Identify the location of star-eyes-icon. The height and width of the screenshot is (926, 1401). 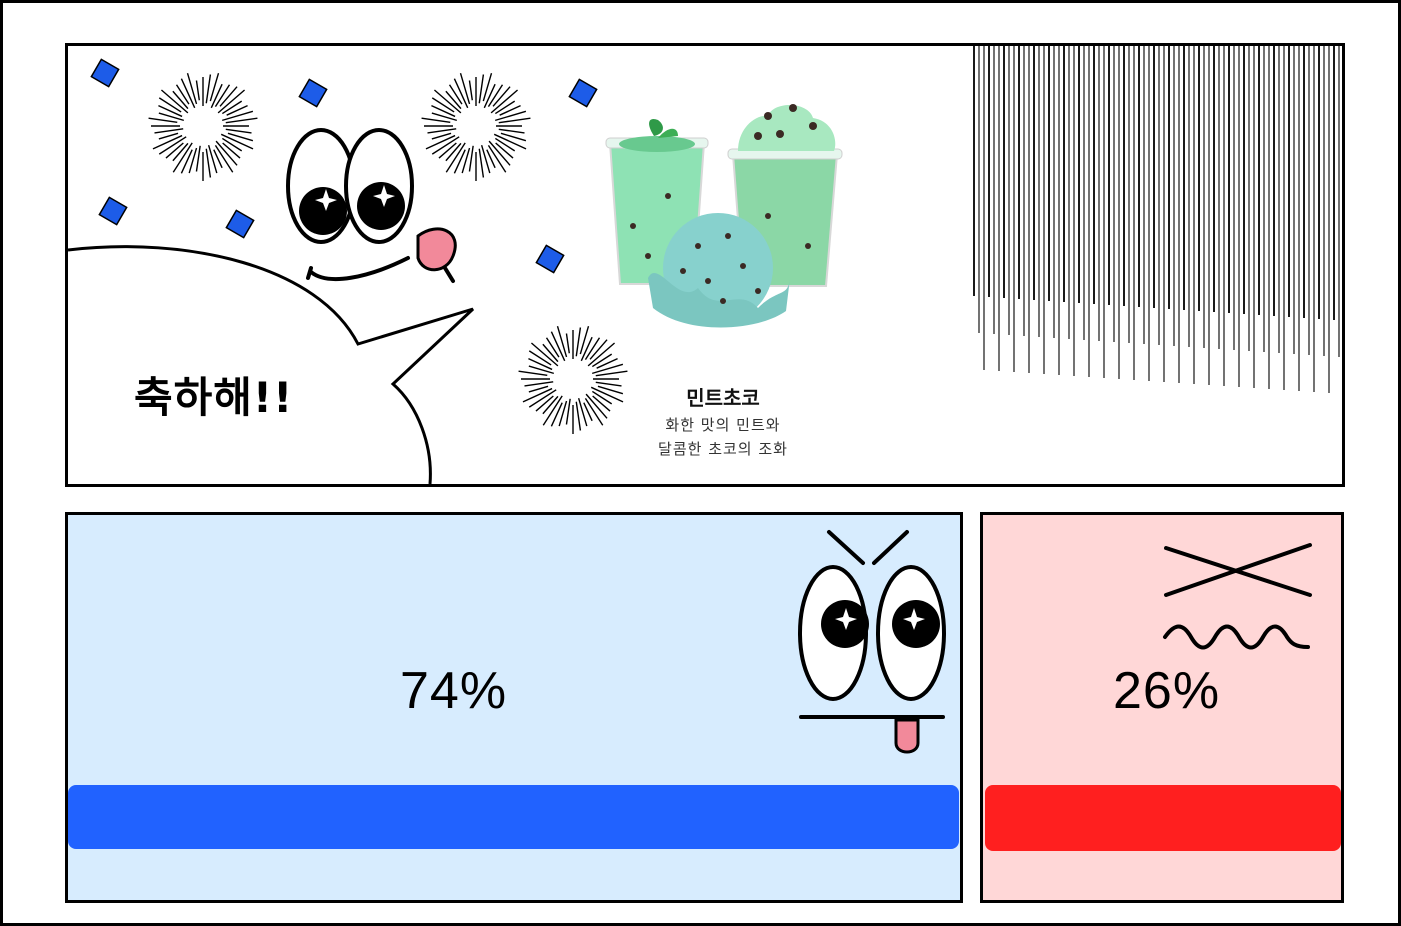
(350, 186).